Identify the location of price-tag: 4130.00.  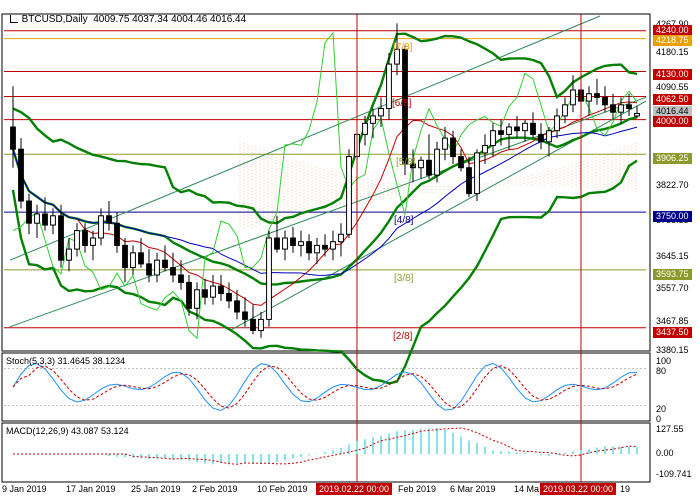
(672, 74).